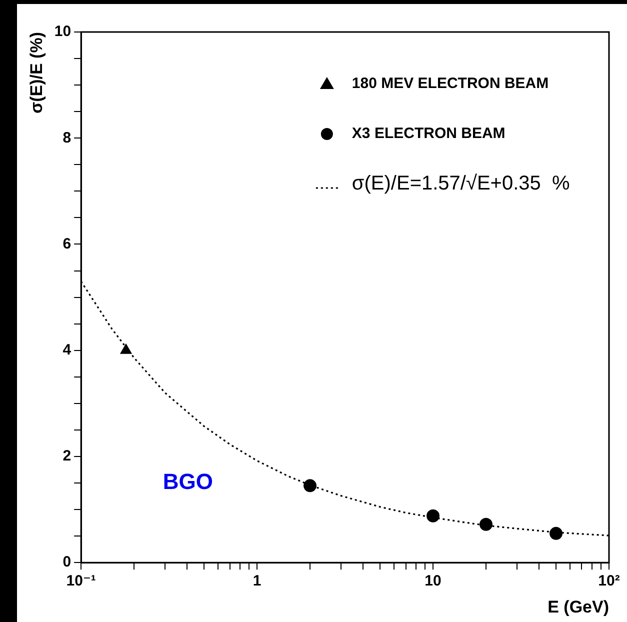 This screenshot has height=622, width=627. I want to click on legend-label: σ(E)/E=1.57/√E+0.35 %, so click(461, 183).